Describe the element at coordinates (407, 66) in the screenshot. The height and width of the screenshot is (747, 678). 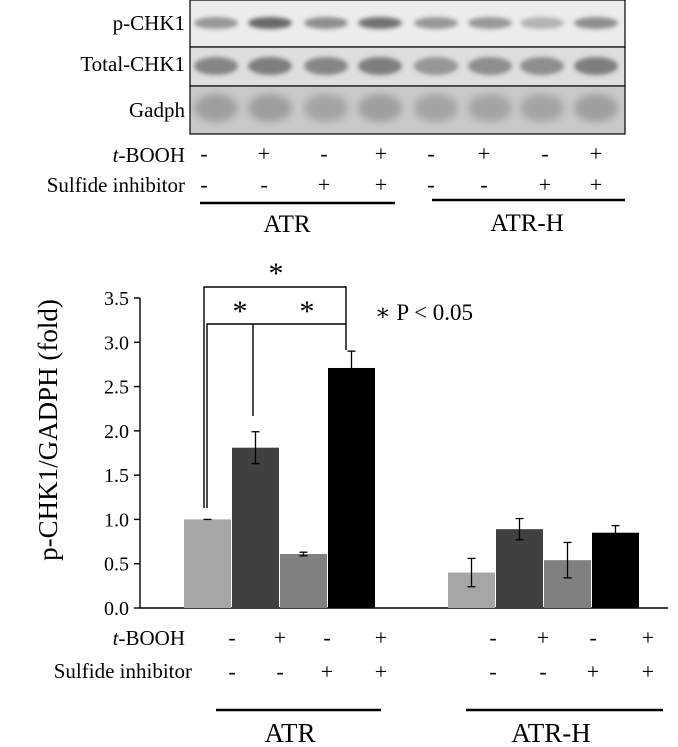
I see `blot-strip-total-chk1` at that location.